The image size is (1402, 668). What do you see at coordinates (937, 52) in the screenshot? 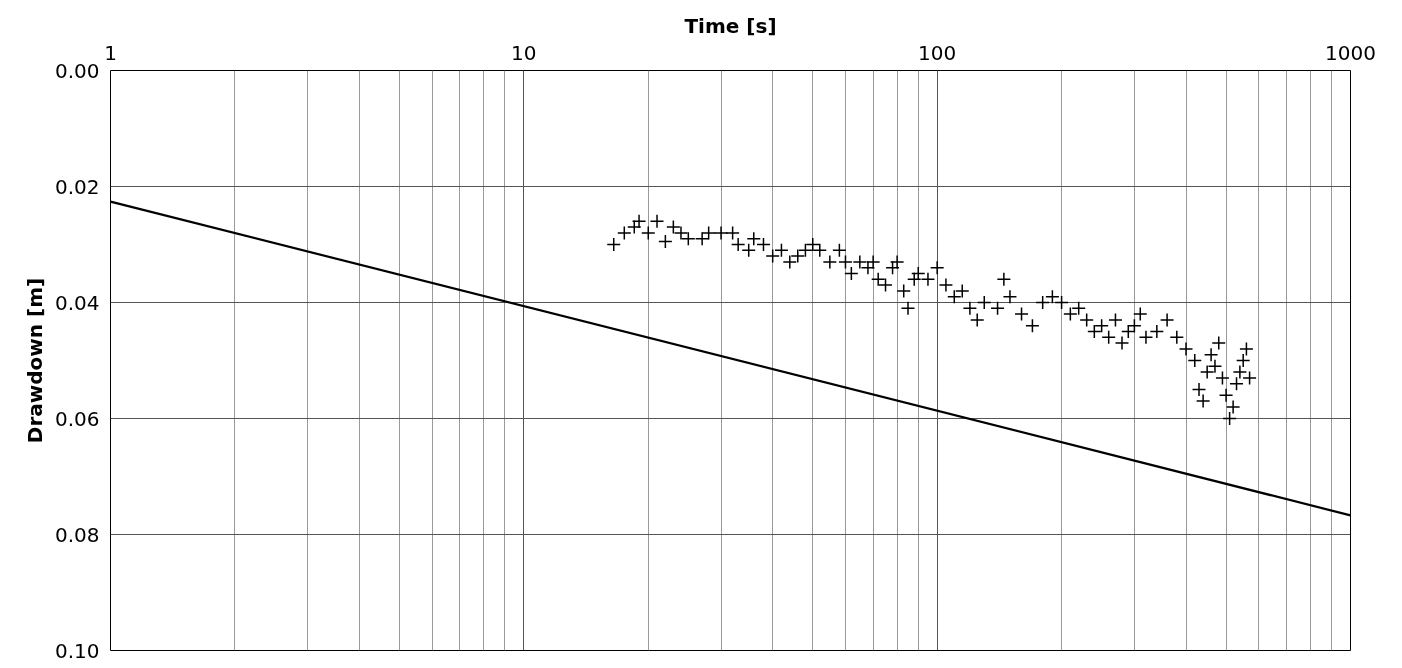
I see `x-tick-label: 100` at bounding box center [937, 52].